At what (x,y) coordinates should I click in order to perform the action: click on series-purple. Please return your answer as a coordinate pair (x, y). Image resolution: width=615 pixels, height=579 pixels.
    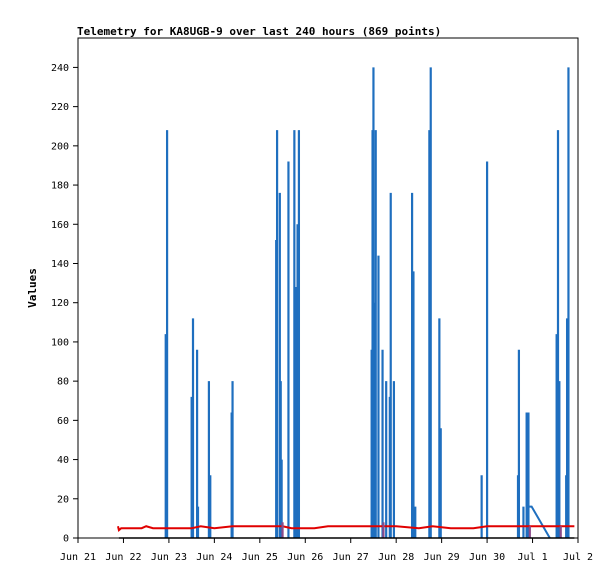
    Looking at the image, I should click on (421, 530).